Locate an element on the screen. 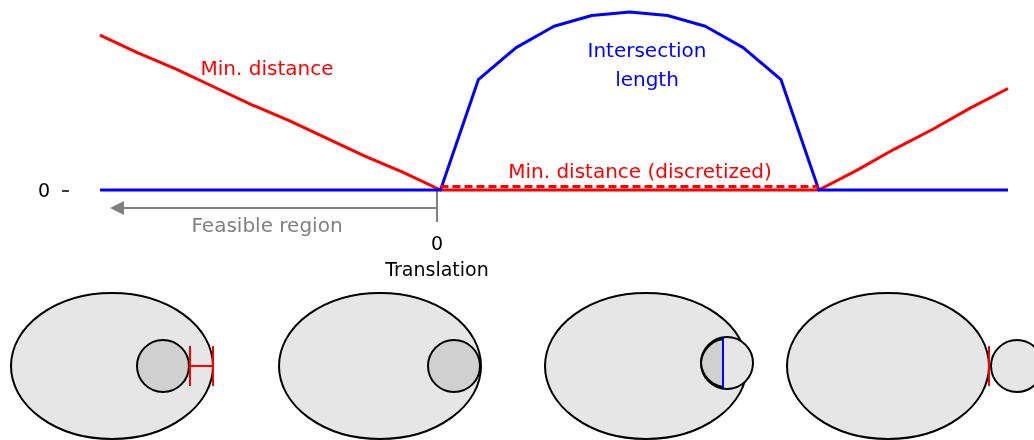  text: Feasible region is located at coordinates (267, 225).